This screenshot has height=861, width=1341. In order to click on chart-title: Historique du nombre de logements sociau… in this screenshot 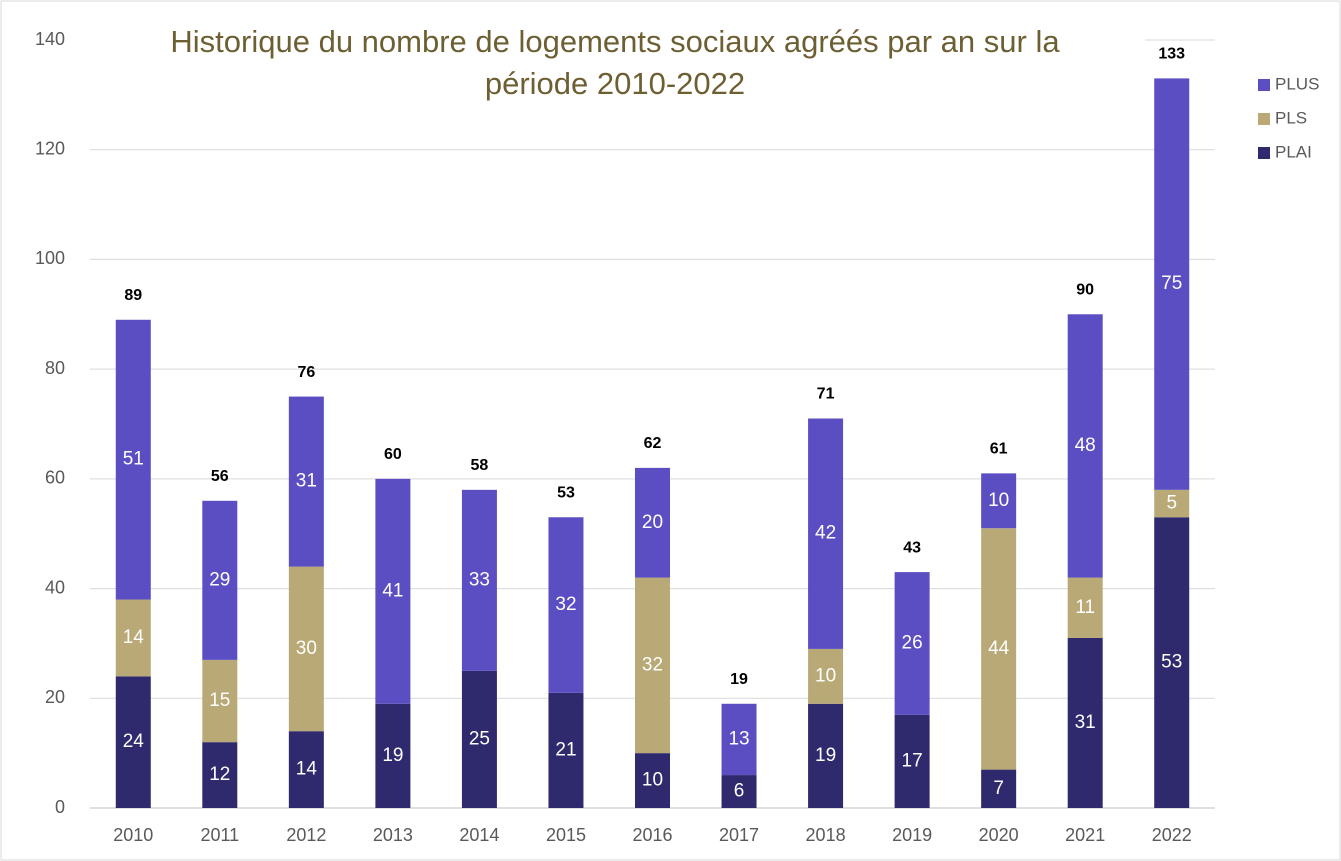, I will do `click(615, 41)`.